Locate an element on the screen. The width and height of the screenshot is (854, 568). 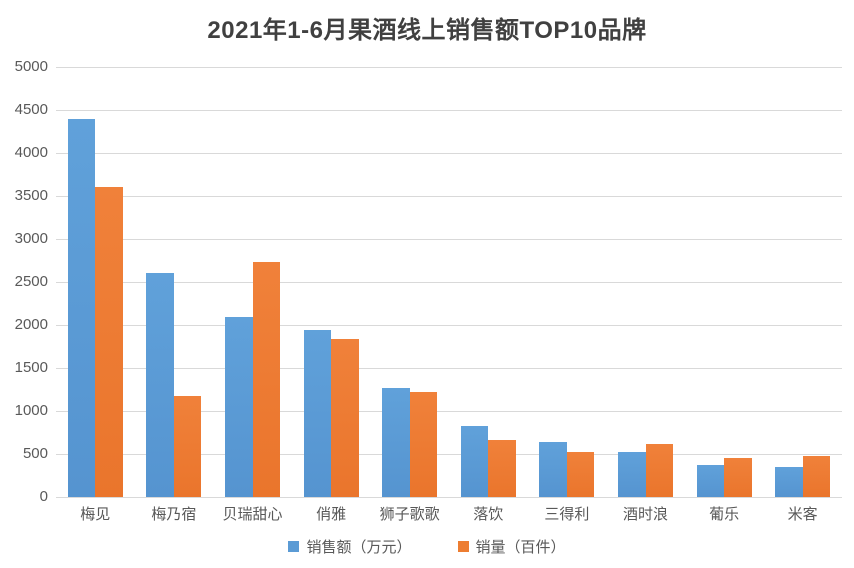
x-axis-label: 梅乃宿 is located at coordinates (174, 514).